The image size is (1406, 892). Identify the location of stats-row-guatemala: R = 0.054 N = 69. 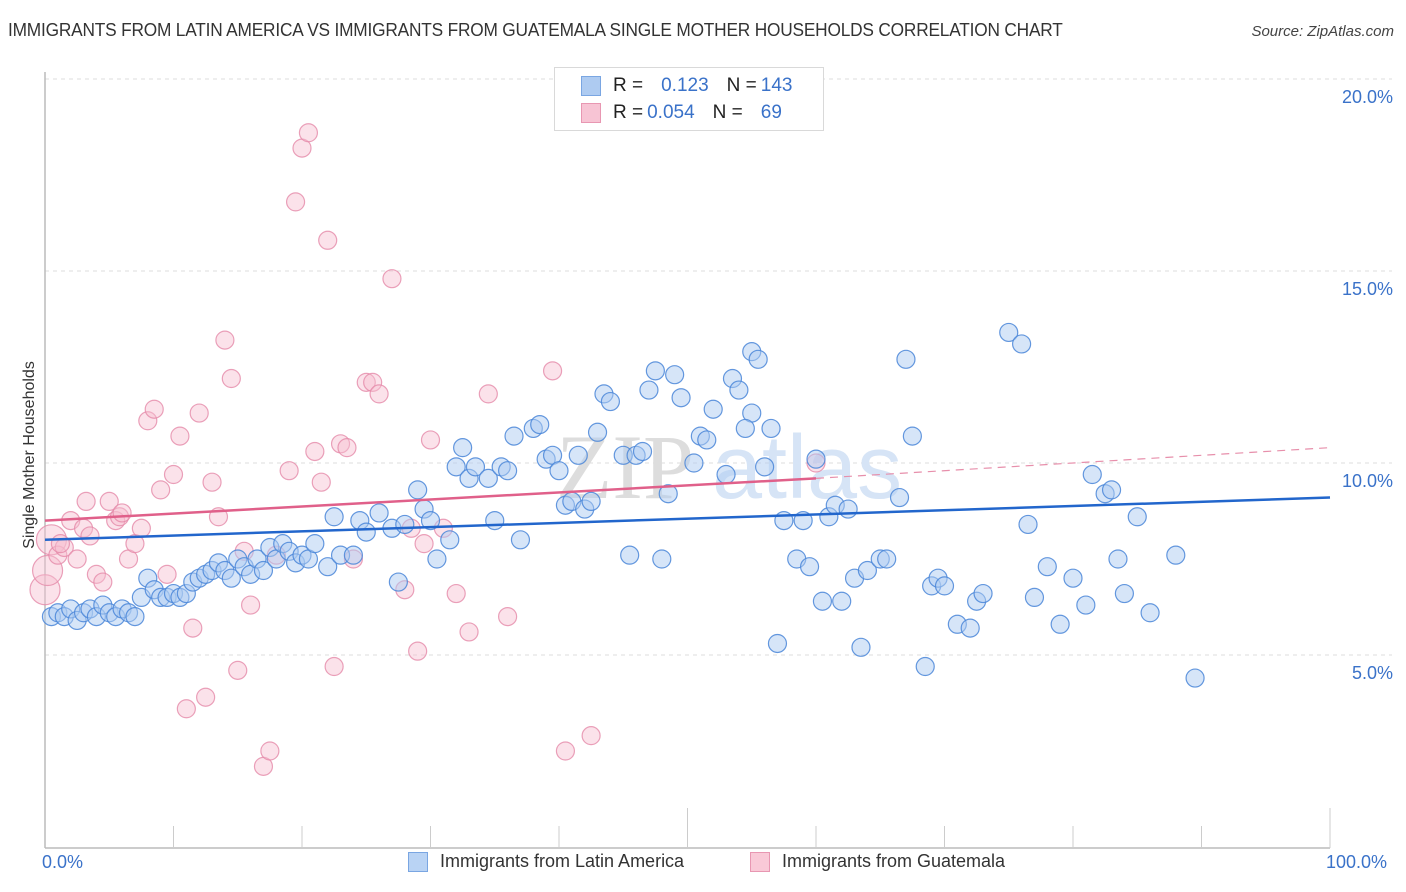
(681, 113).